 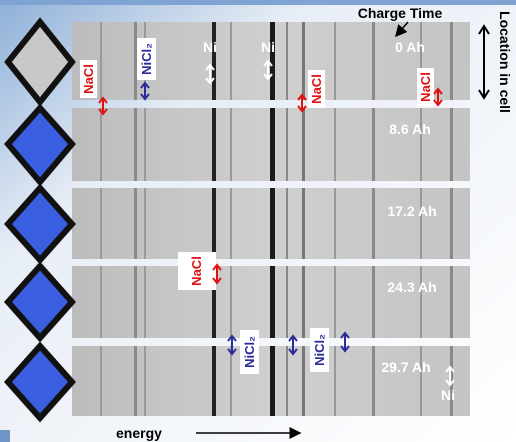 What do you see at coordinates (258, 2) in the screenshot?
I see `top-band` at bounding box center [258, 2].